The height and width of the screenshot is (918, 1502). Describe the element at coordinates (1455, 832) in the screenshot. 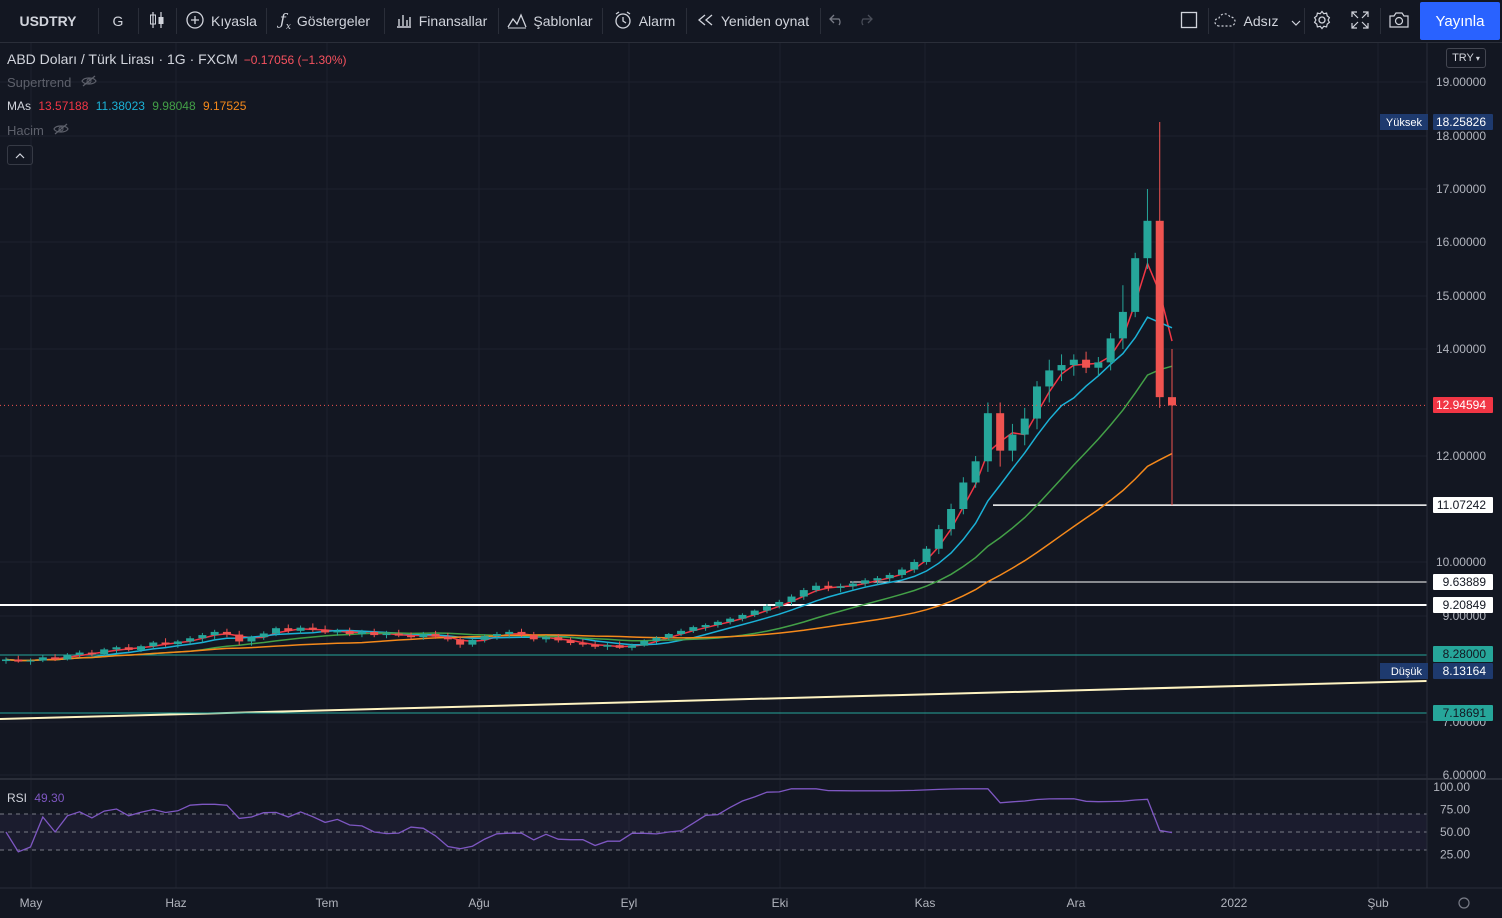

I see `rsi-tick-label: 50.00` at that location.